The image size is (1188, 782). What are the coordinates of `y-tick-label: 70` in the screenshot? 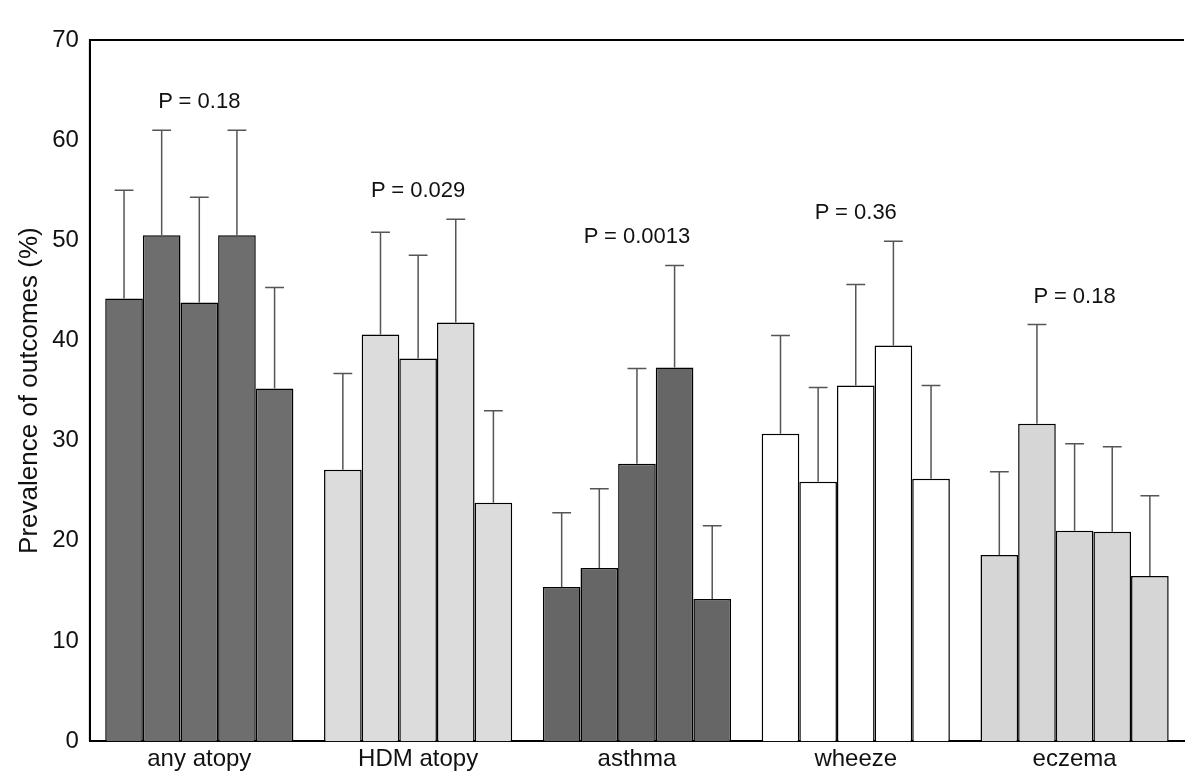 It's located at (65, 38).